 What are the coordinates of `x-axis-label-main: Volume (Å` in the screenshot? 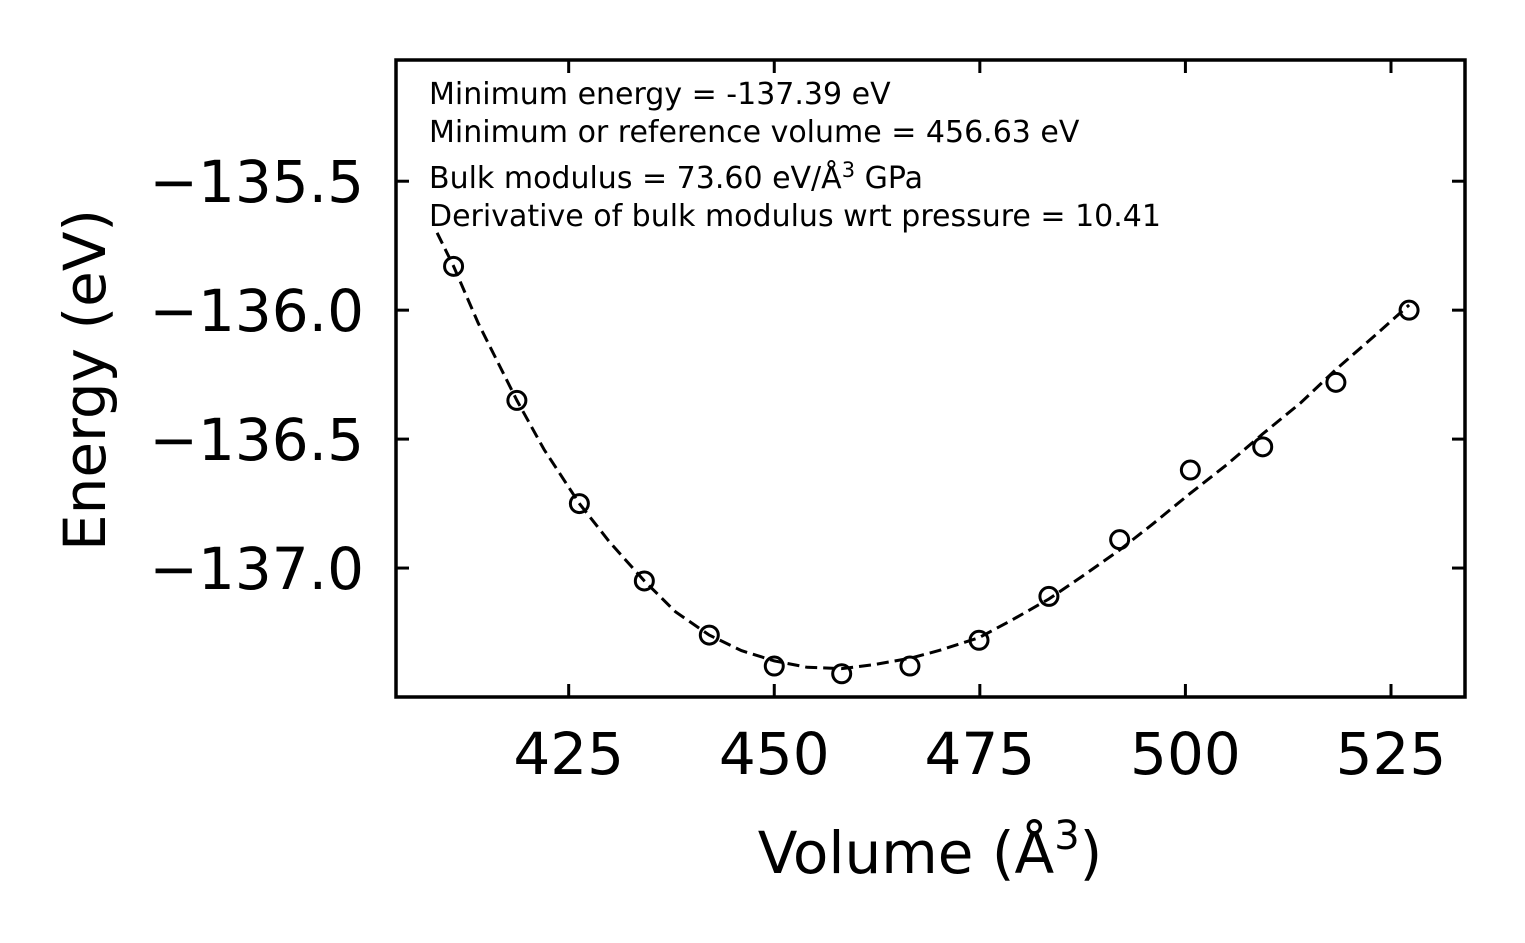 It's located at (906, 852).